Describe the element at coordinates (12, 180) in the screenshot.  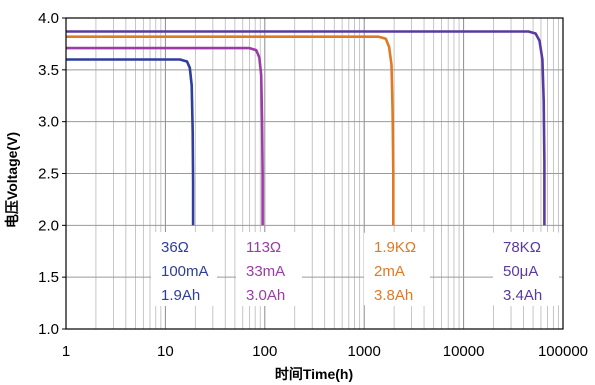
I see `y-axis-title: 电压Voltage(V)` at that location.